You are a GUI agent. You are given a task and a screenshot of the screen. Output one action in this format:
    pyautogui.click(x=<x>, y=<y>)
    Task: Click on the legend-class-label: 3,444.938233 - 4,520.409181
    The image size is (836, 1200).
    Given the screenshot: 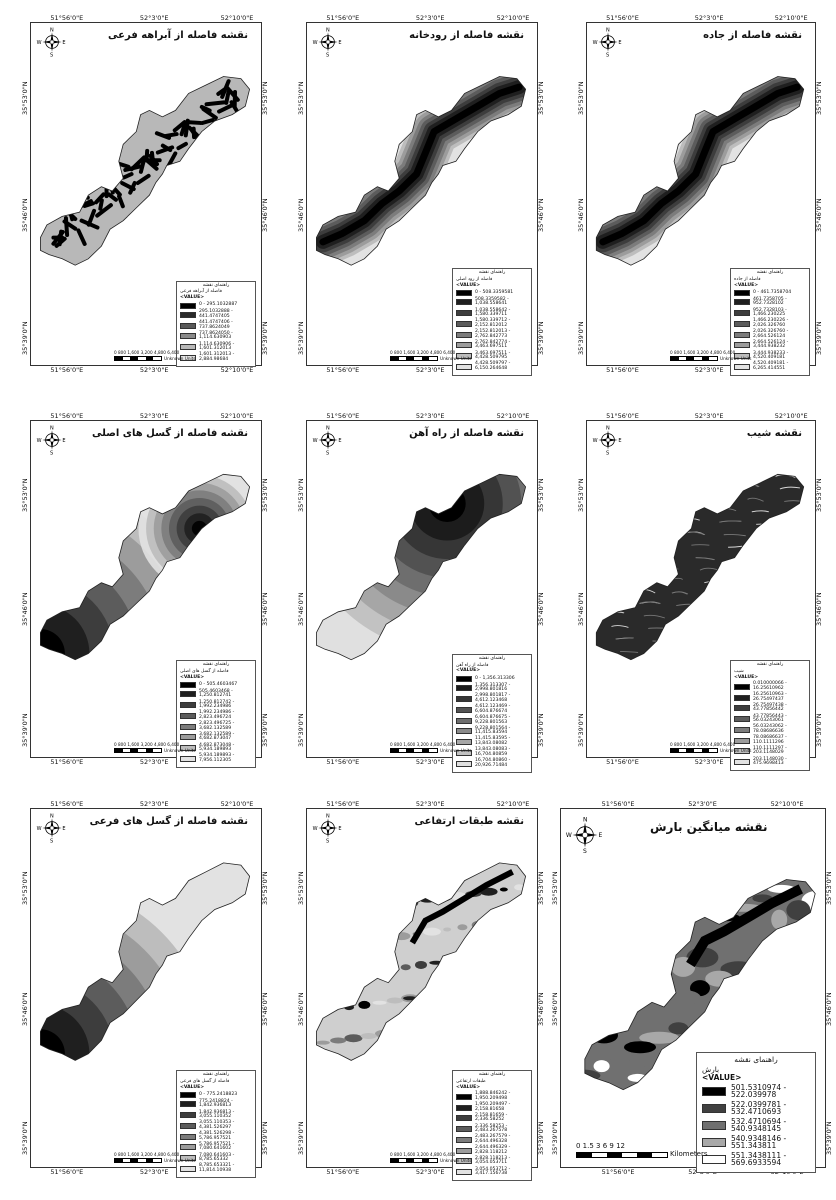 What is the action you would take?
    pyautogui.click(x=771, y=355)
    